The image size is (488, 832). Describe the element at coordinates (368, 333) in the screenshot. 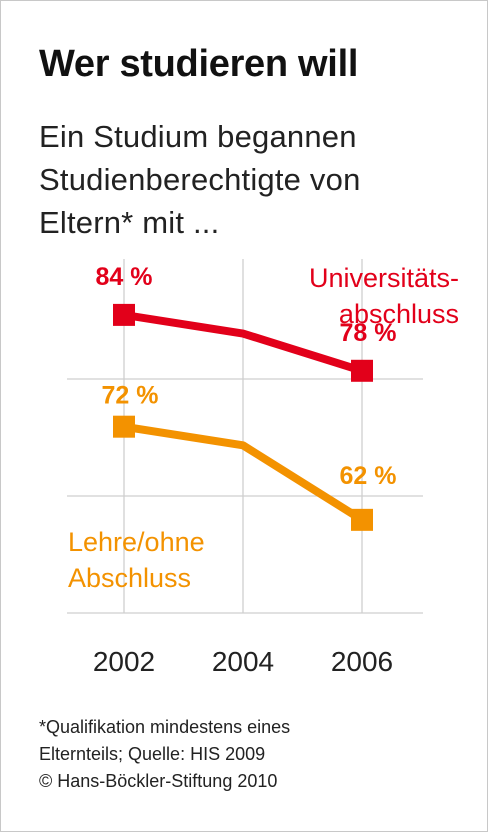

I see `data-label: 78 %` at that location.